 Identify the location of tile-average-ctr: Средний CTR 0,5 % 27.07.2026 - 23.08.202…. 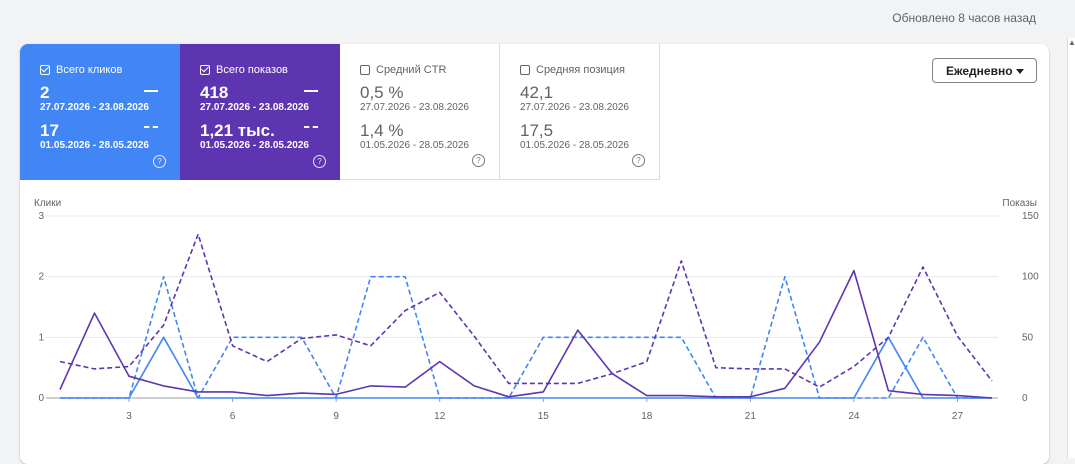
(420, 112).